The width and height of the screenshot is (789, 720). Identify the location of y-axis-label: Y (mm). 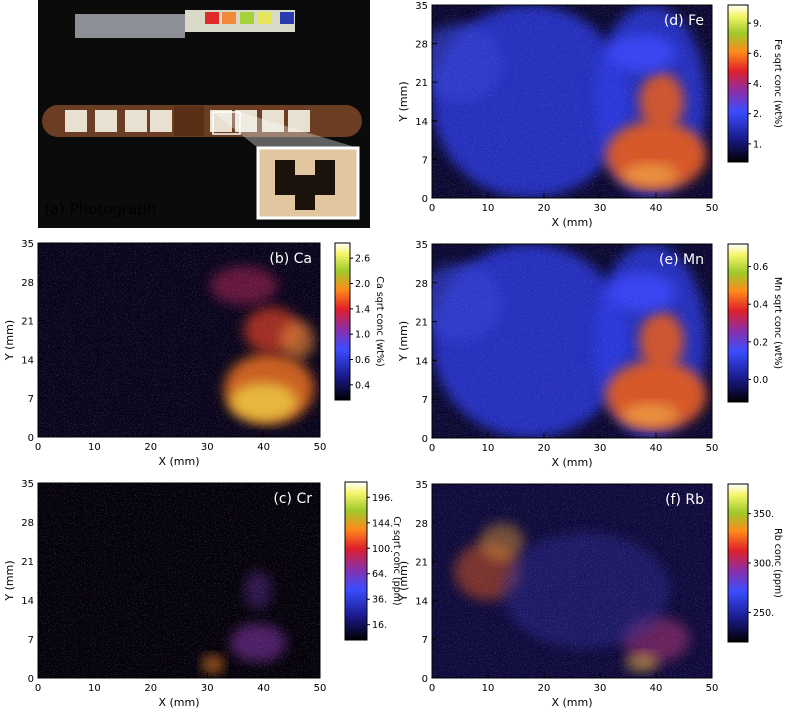
(9, 340).